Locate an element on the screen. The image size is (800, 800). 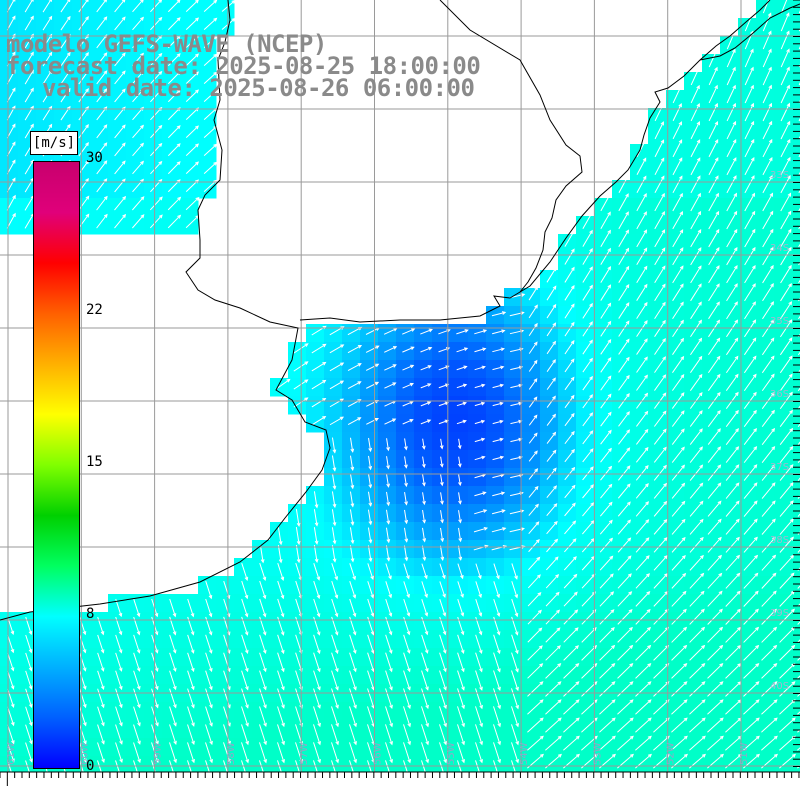
title-valid-date: valid date: 2025-08-26 06:00:00 is located at coordinates (258, 88).